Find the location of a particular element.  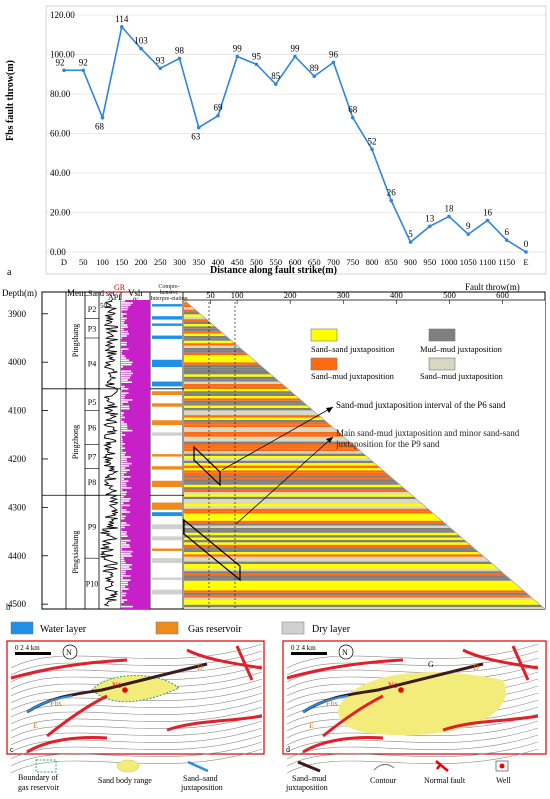

sand-body-range is located at coordinates (422, 704).